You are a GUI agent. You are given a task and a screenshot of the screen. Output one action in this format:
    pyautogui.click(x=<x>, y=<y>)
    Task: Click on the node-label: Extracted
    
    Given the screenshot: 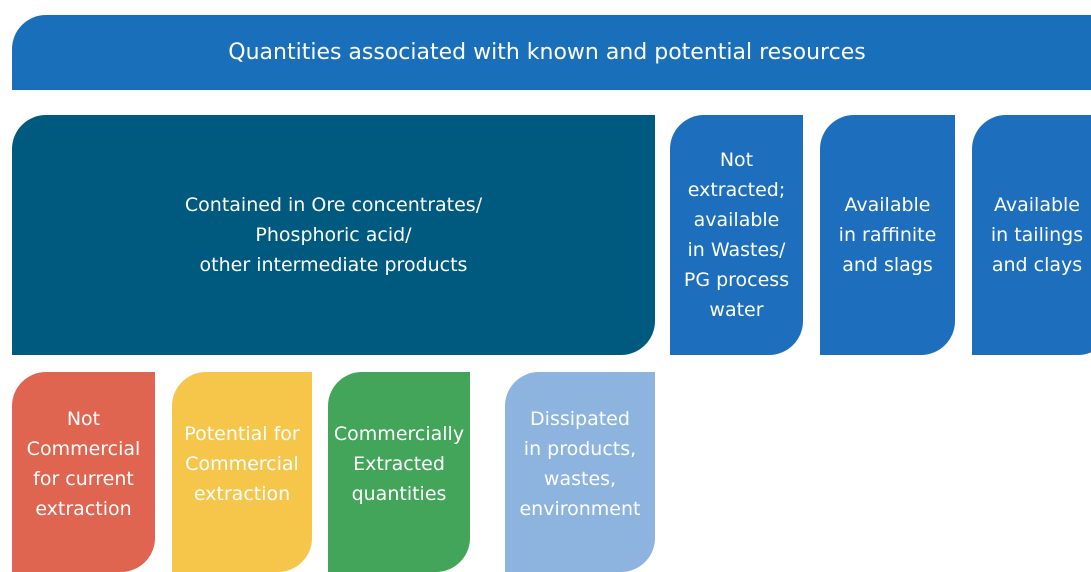 What is the action you would take?
    pyautogui.click(x=399, y=464)
    